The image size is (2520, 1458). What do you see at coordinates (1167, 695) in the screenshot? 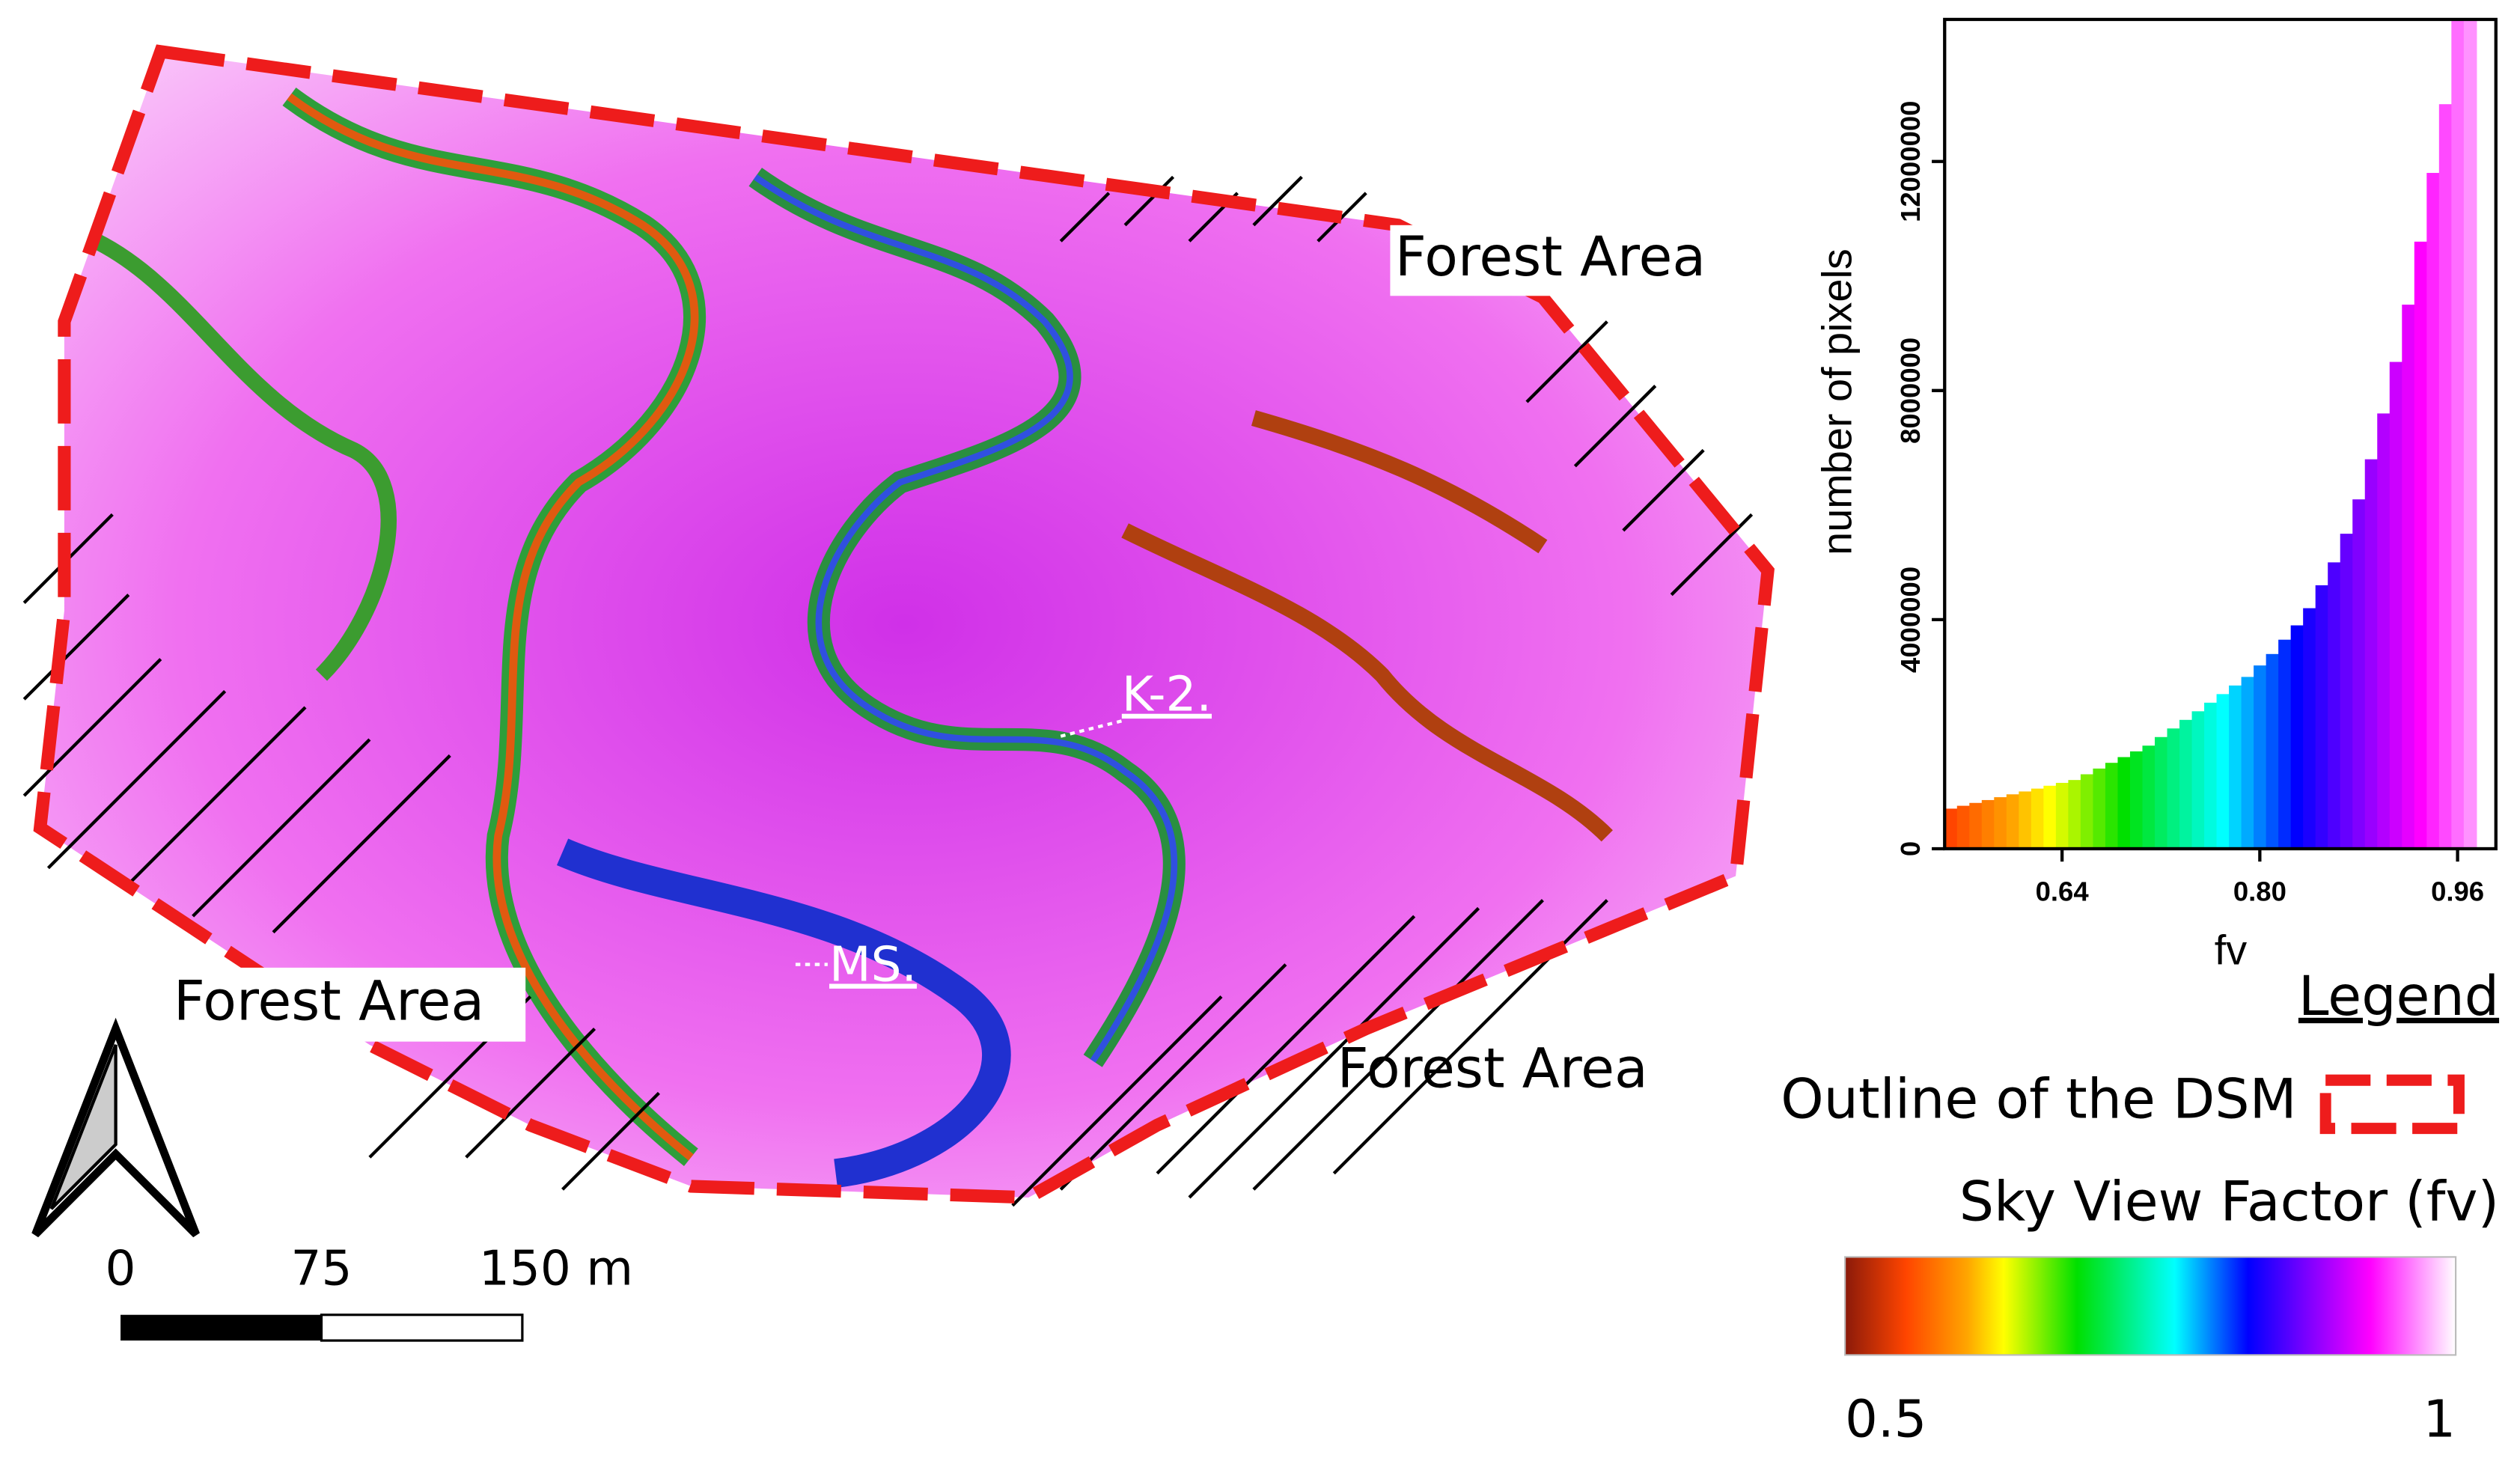
I see `site-label: K-2.` at bounding box center [1167, 695].